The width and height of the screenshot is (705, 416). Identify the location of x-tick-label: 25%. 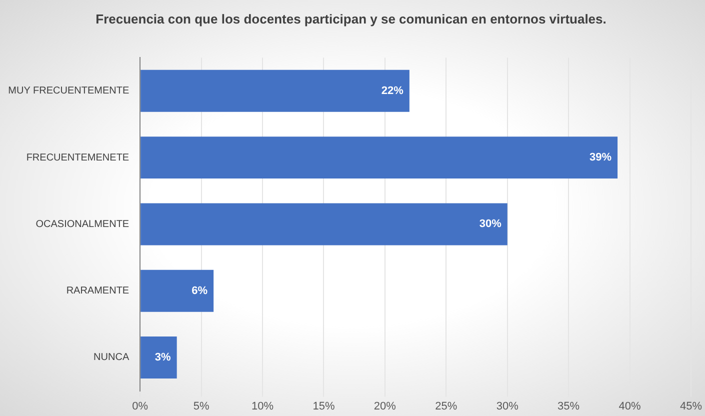
(446, 406).